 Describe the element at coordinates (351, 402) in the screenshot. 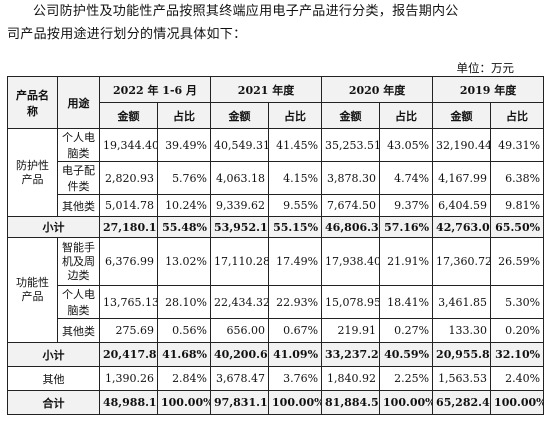

I see `amount-cell: 81,884.50` at that location.